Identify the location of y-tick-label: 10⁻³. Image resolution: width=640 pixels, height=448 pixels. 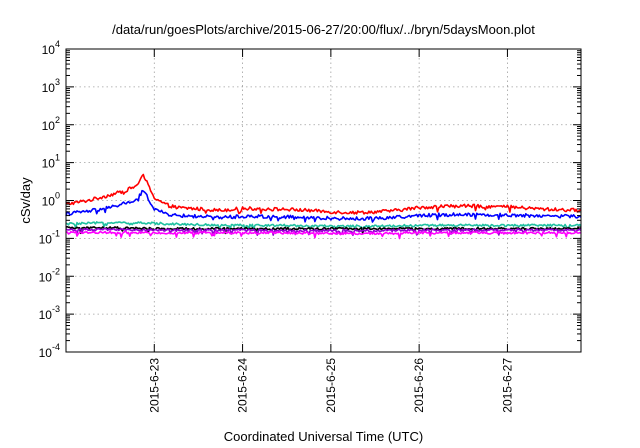
(49, 313).